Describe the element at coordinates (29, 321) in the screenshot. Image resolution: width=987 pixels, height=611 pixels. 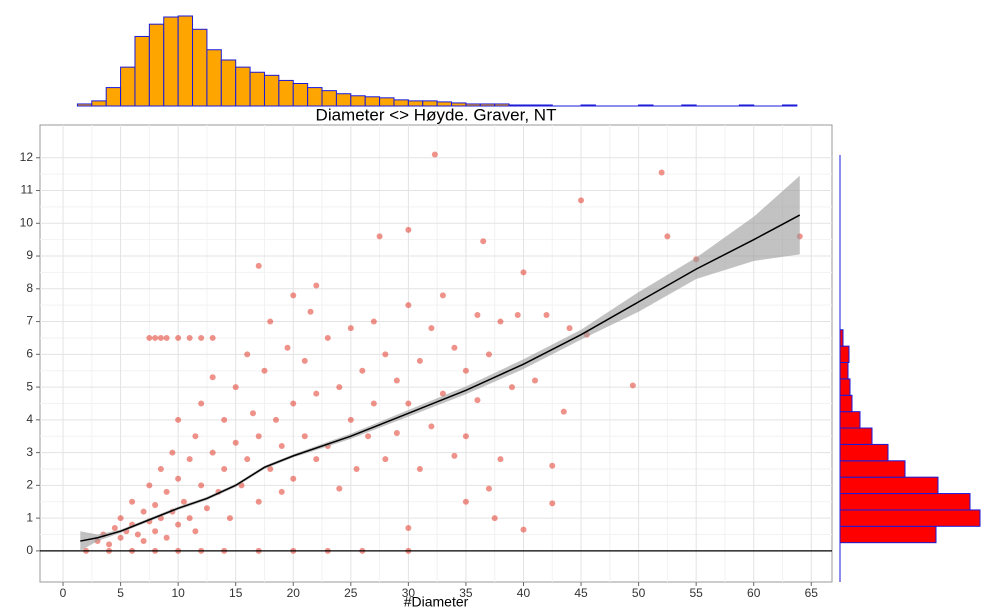
I see `y-tick-label: 7` at that location.